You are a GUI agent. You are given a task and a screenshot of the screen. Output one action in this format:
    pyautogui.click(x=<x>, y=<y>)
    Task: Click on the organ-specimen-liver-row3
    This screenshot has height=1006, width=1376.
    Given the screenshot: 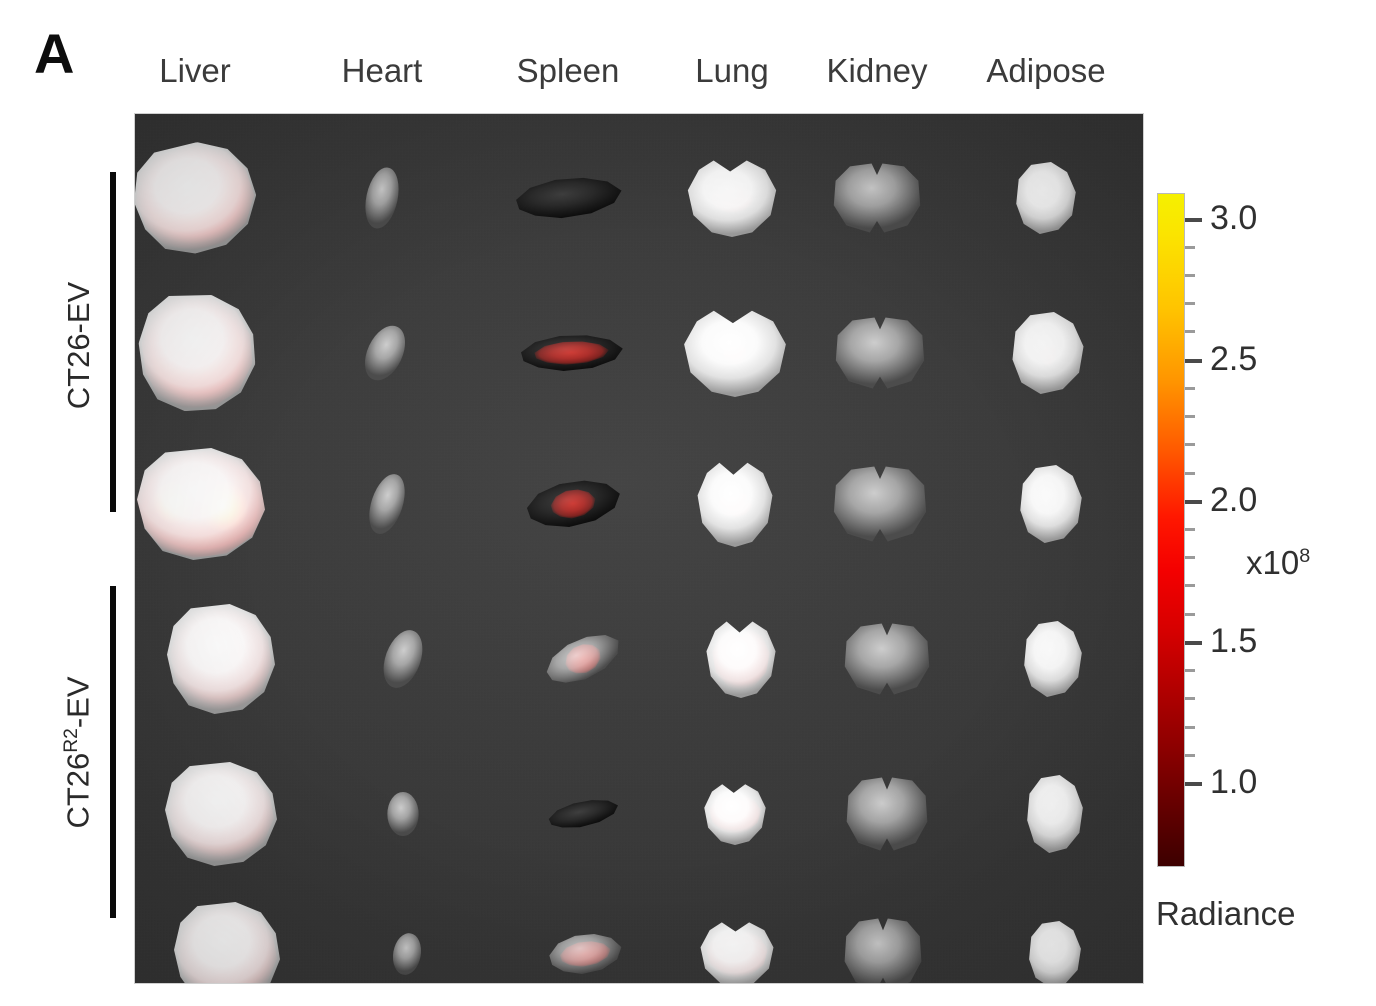 What is the action you would take?
    pyautogui.click(x=201, y=504)
    